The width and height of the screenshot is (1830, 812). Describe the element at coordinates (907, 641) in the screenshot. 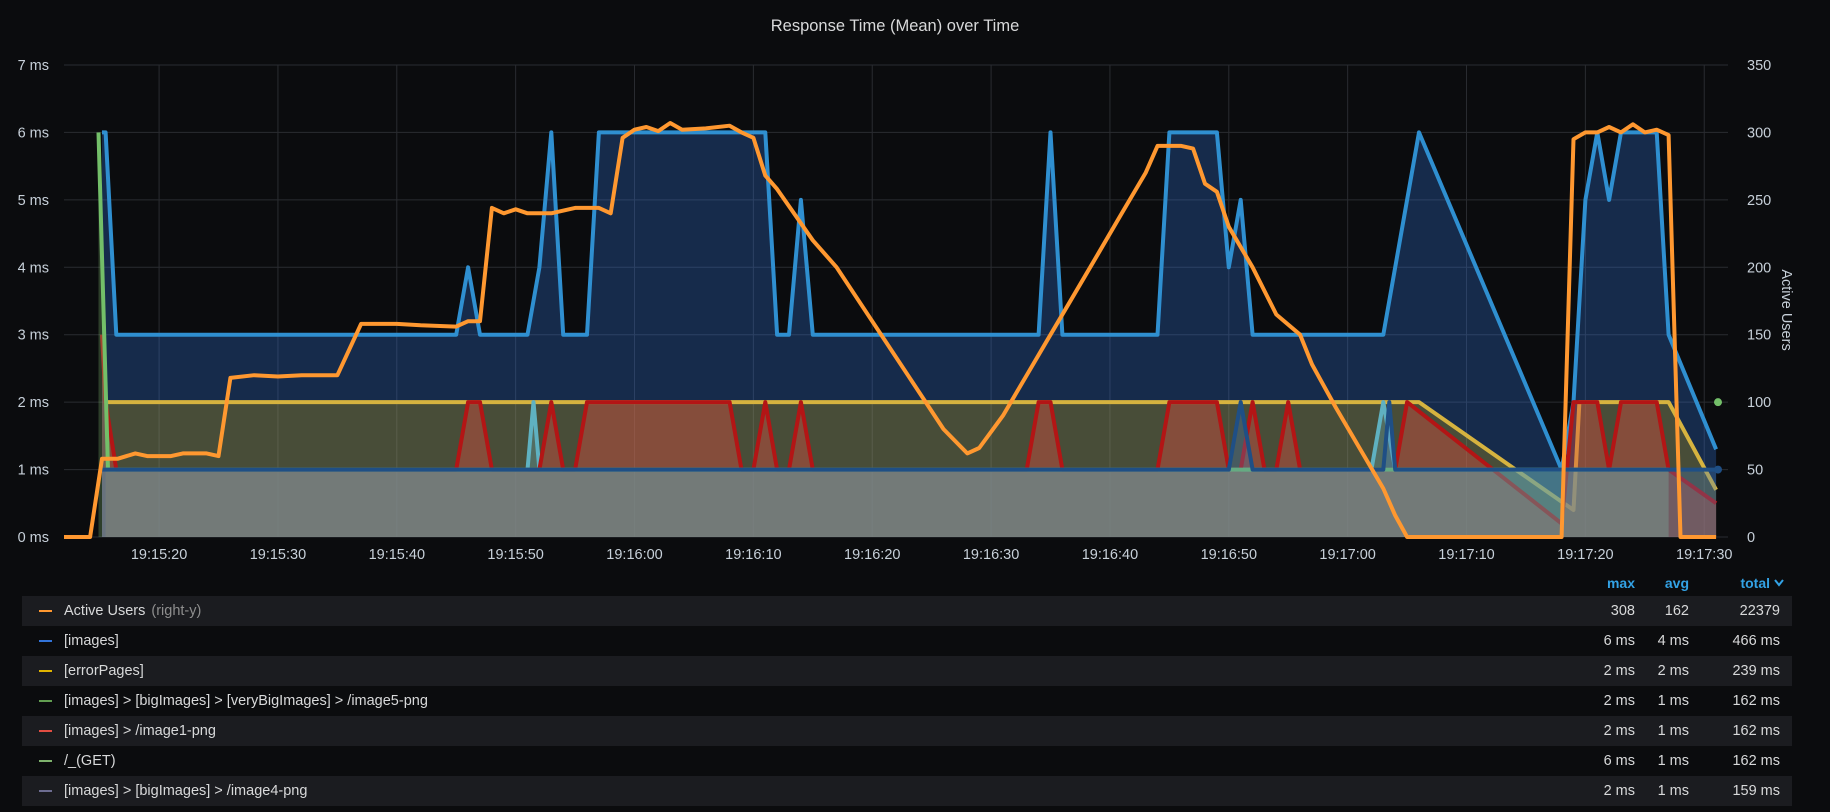

I see `legend-row: [images] 6 ms 4 ms 466 ms` at that location.